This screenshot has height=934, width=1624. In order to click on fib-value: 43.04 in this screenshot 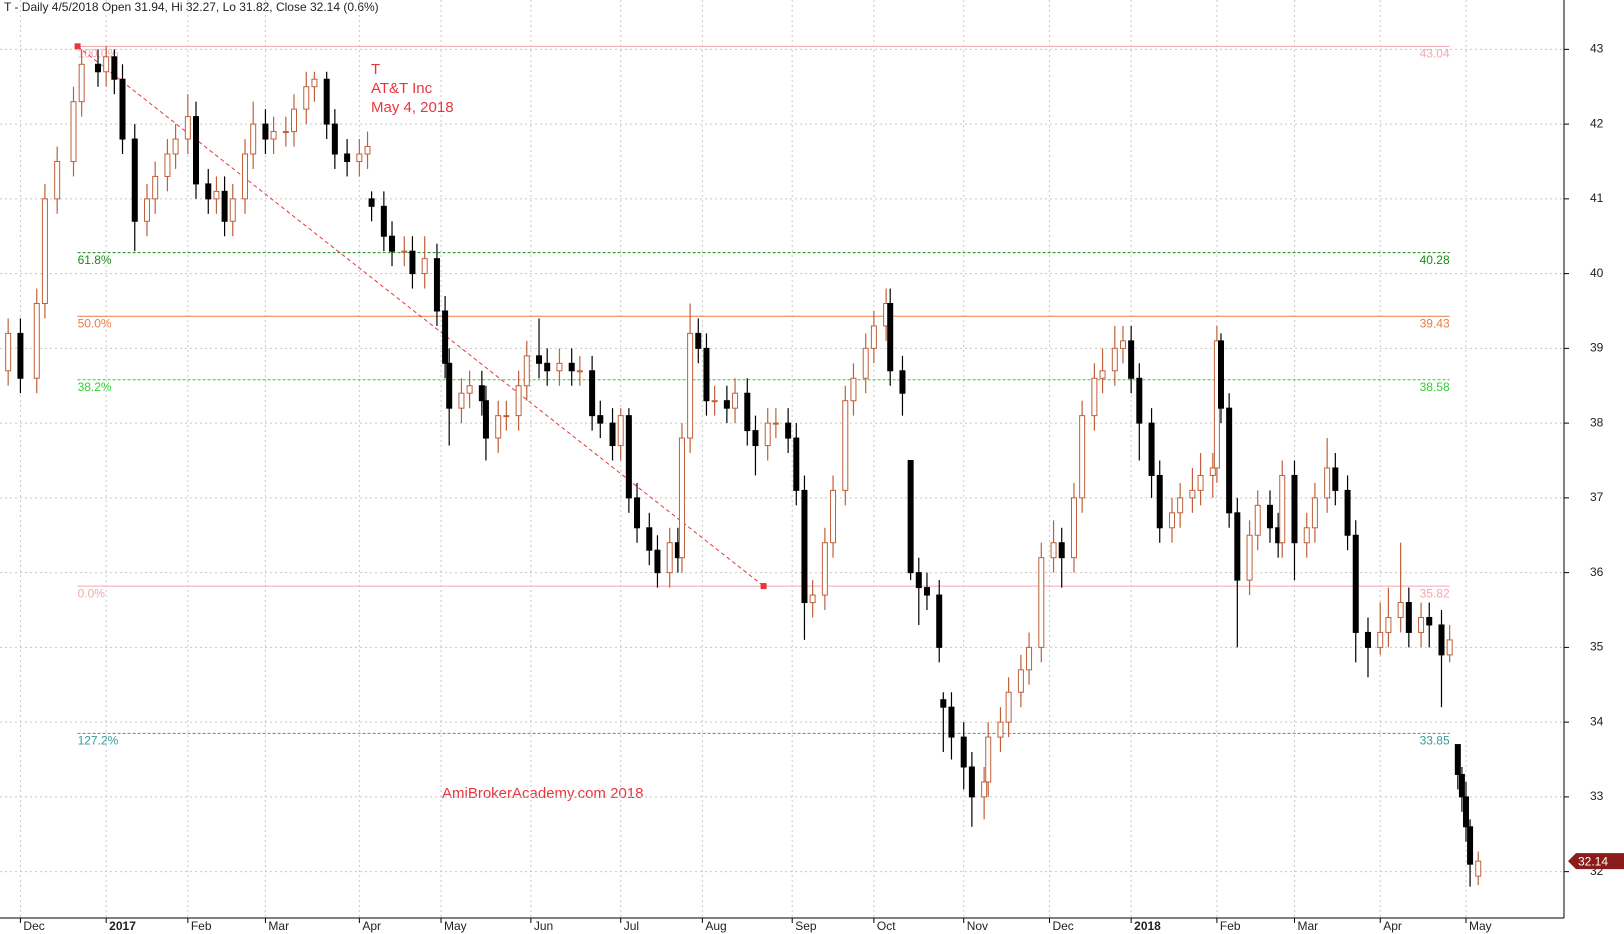, I will do `click(1435, 54)`.